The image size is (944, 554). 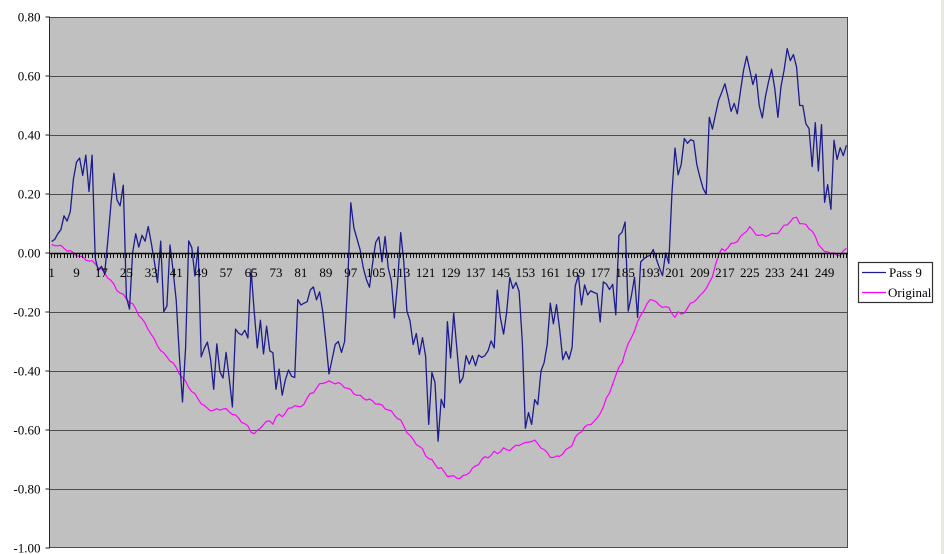 I want to click on svg-text: 233, so click(x=775, y=272).